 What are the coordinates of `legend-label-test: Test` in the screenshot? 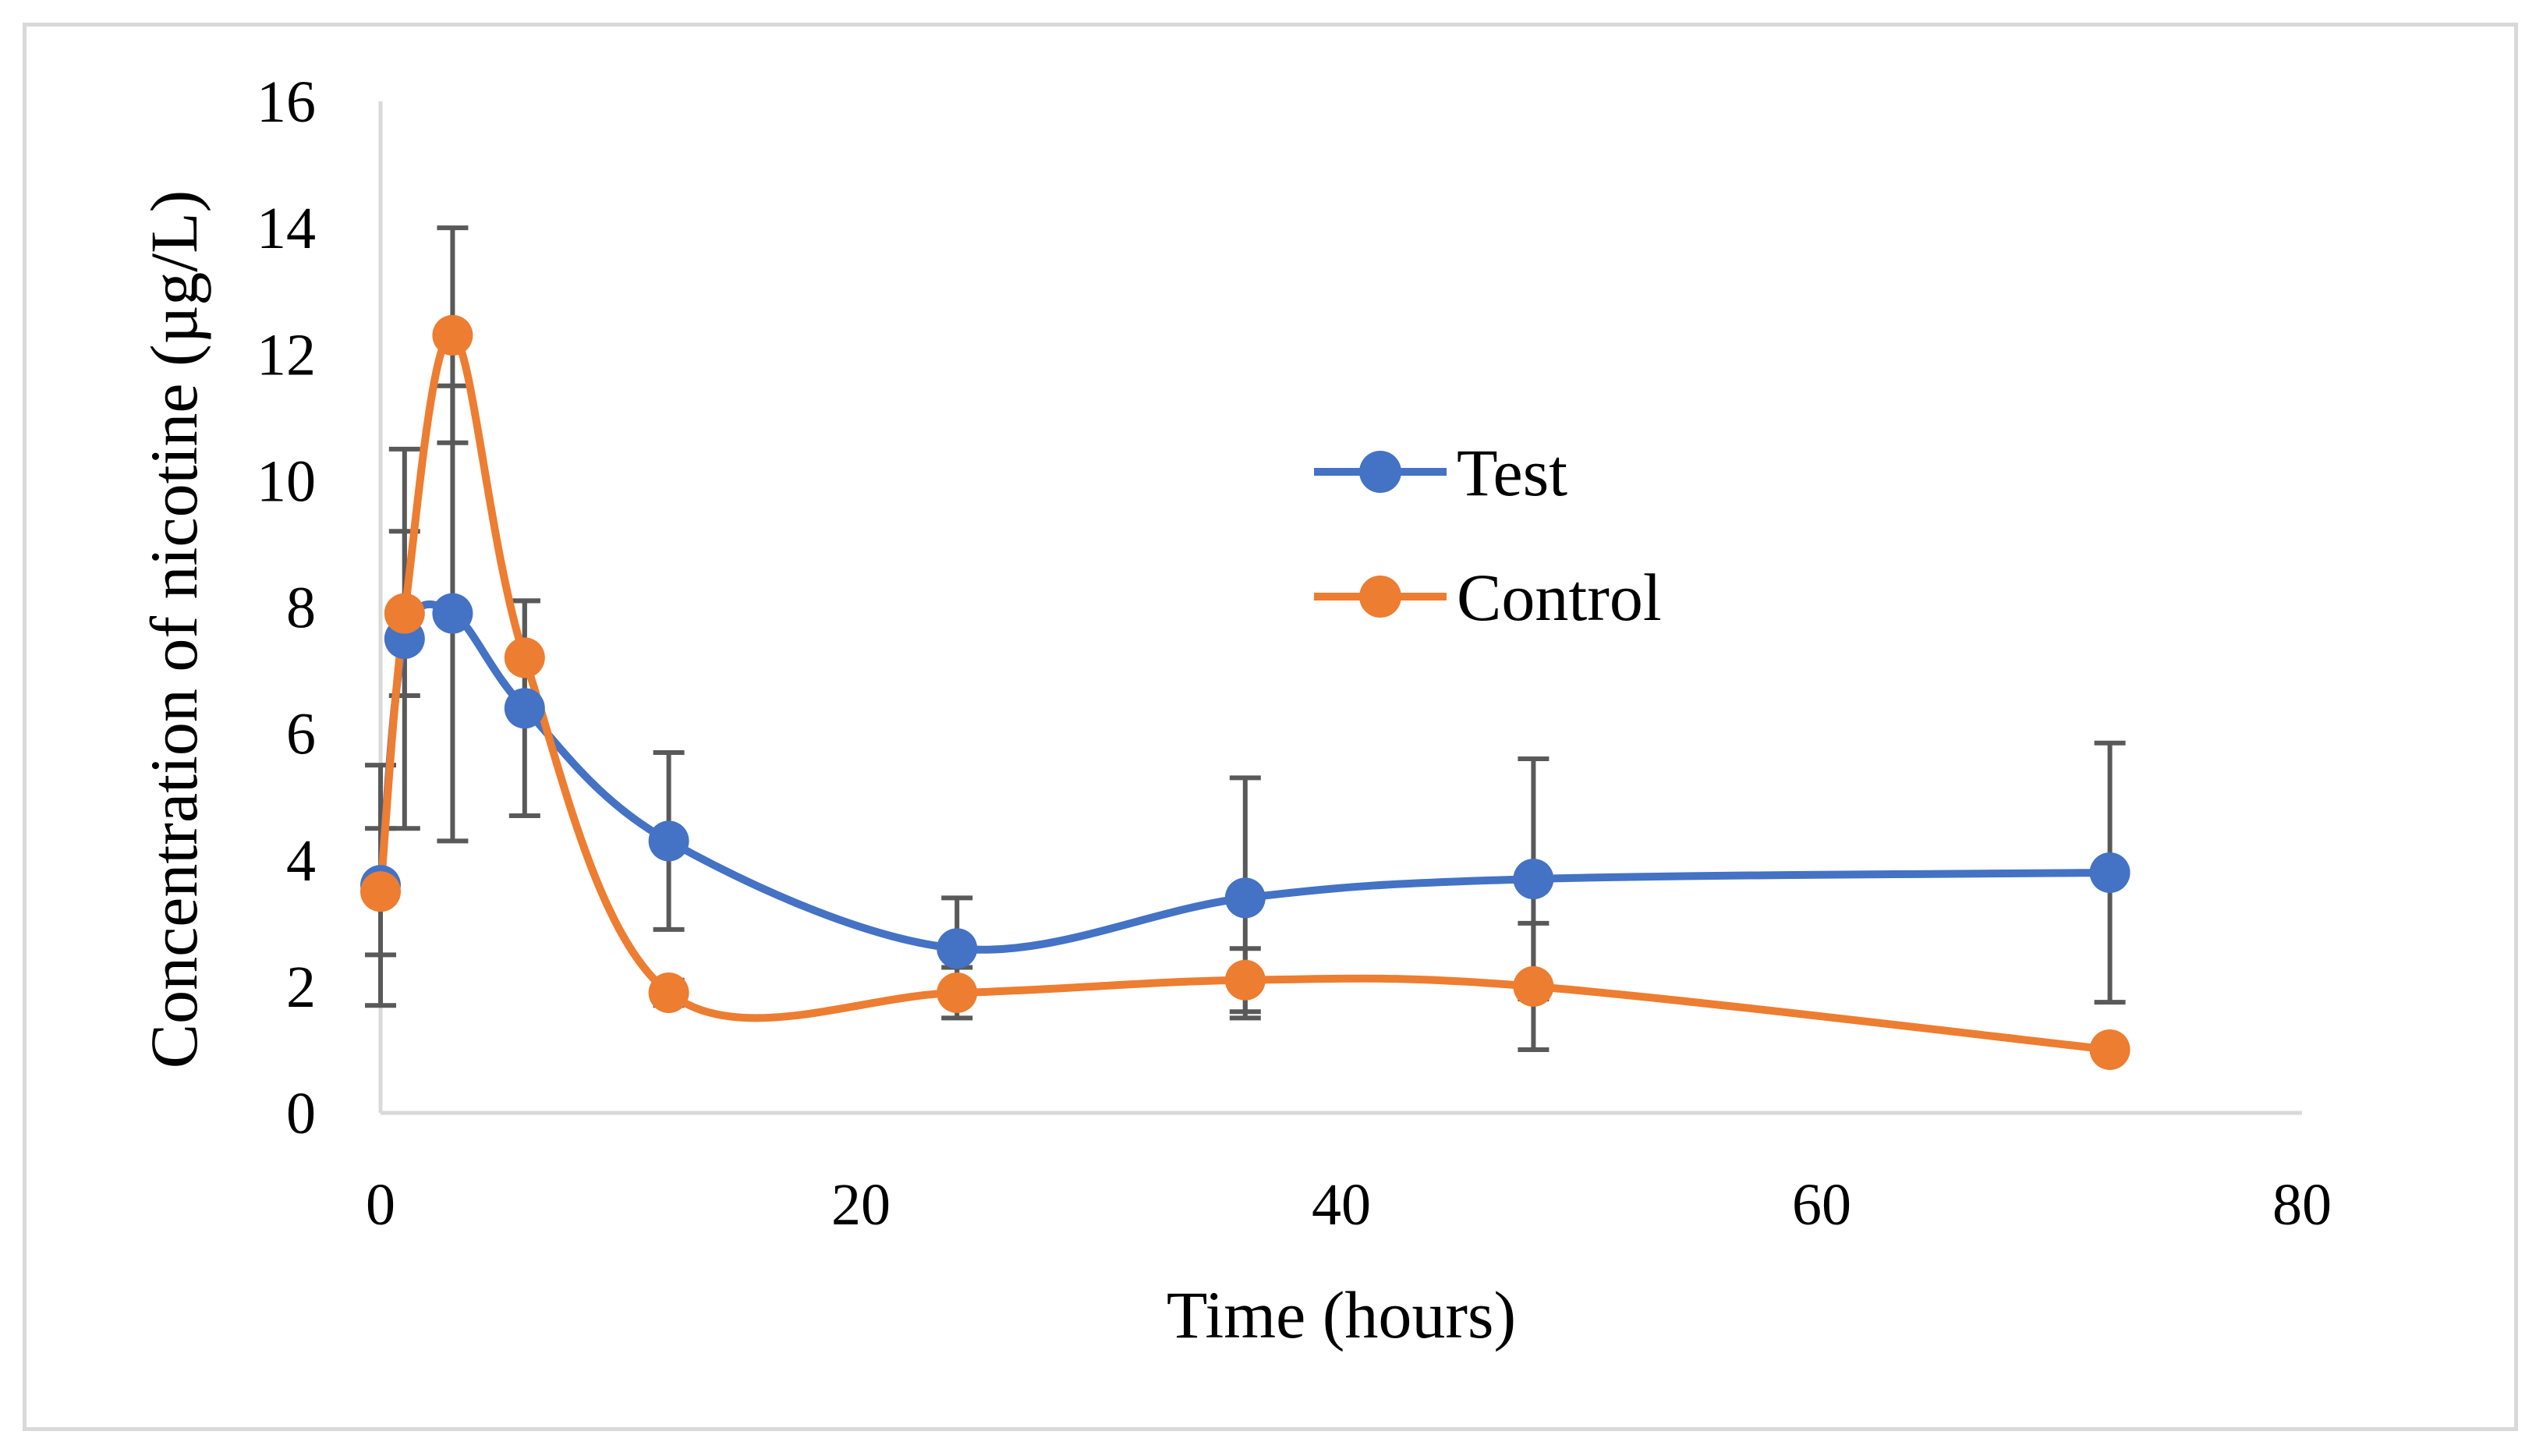 It's located at (1512, 473).